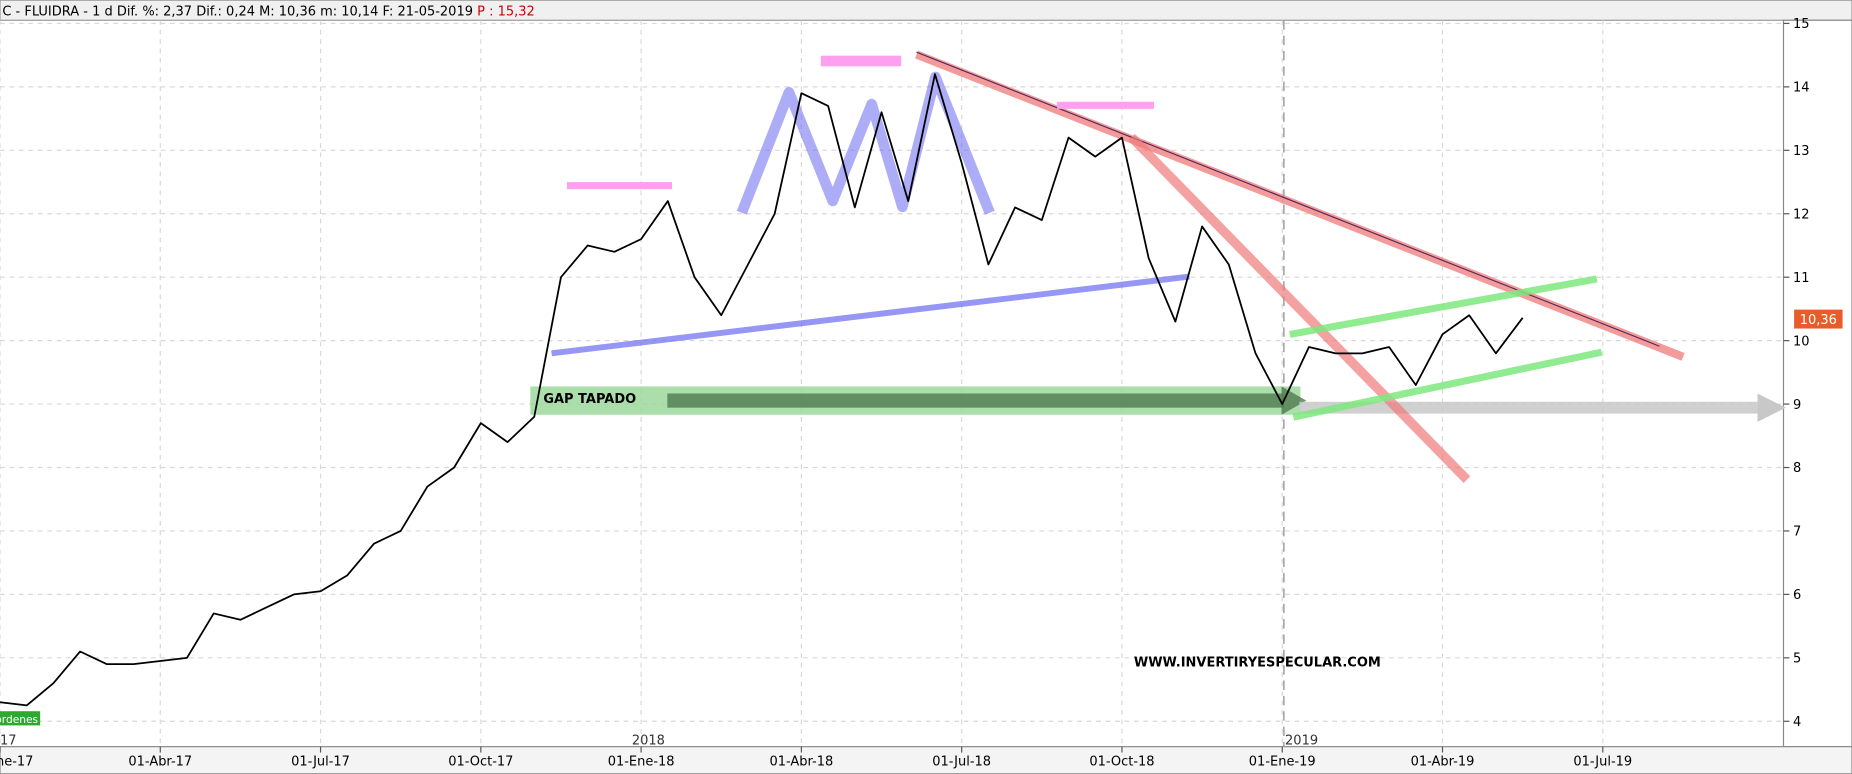  Describe the element at coordinates (1443, 762) in the screenshot. I see `x-tick-label: 01-Abr-19` at that location.